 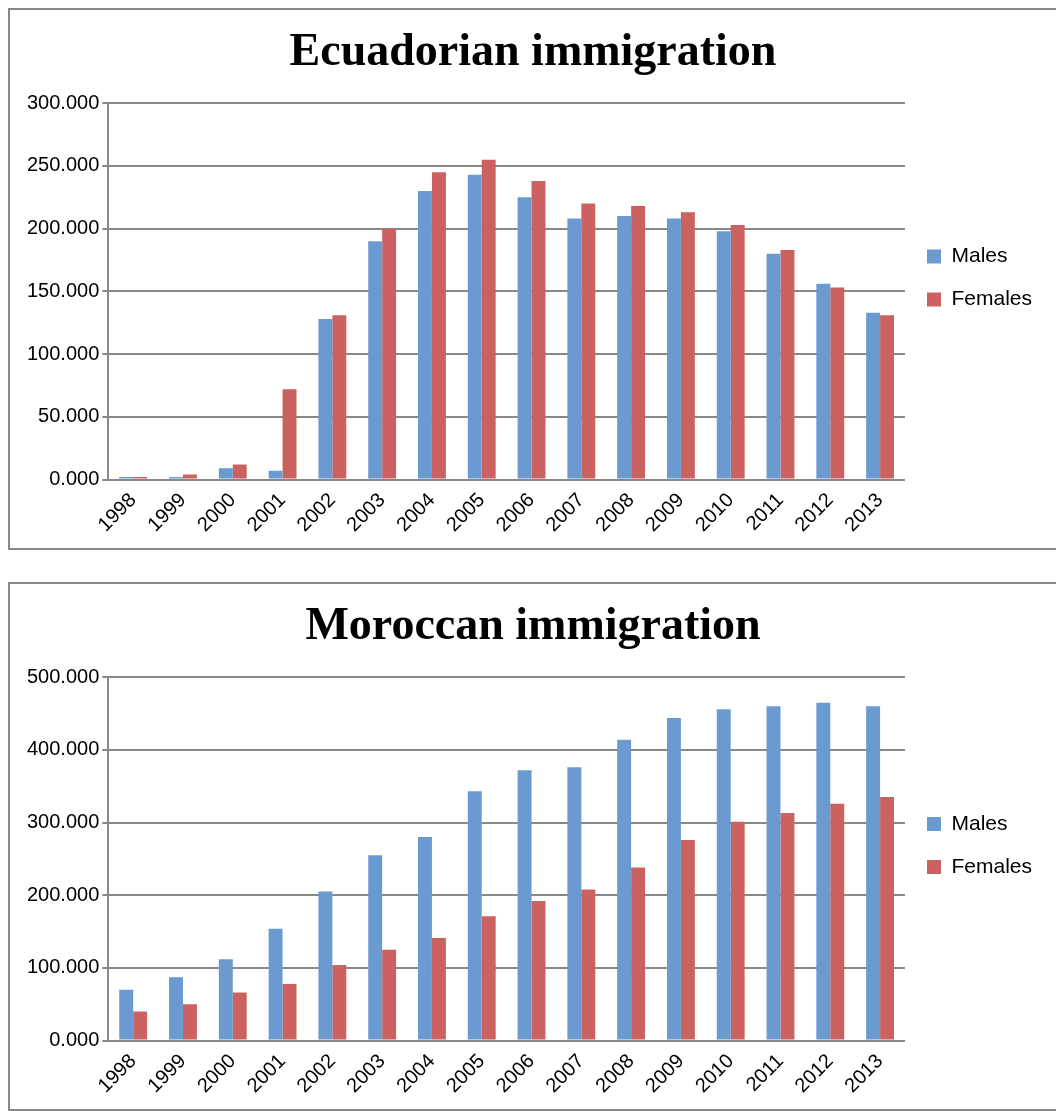 I want to click on y-tick-label: 250.000, so click(x=63, y=164).